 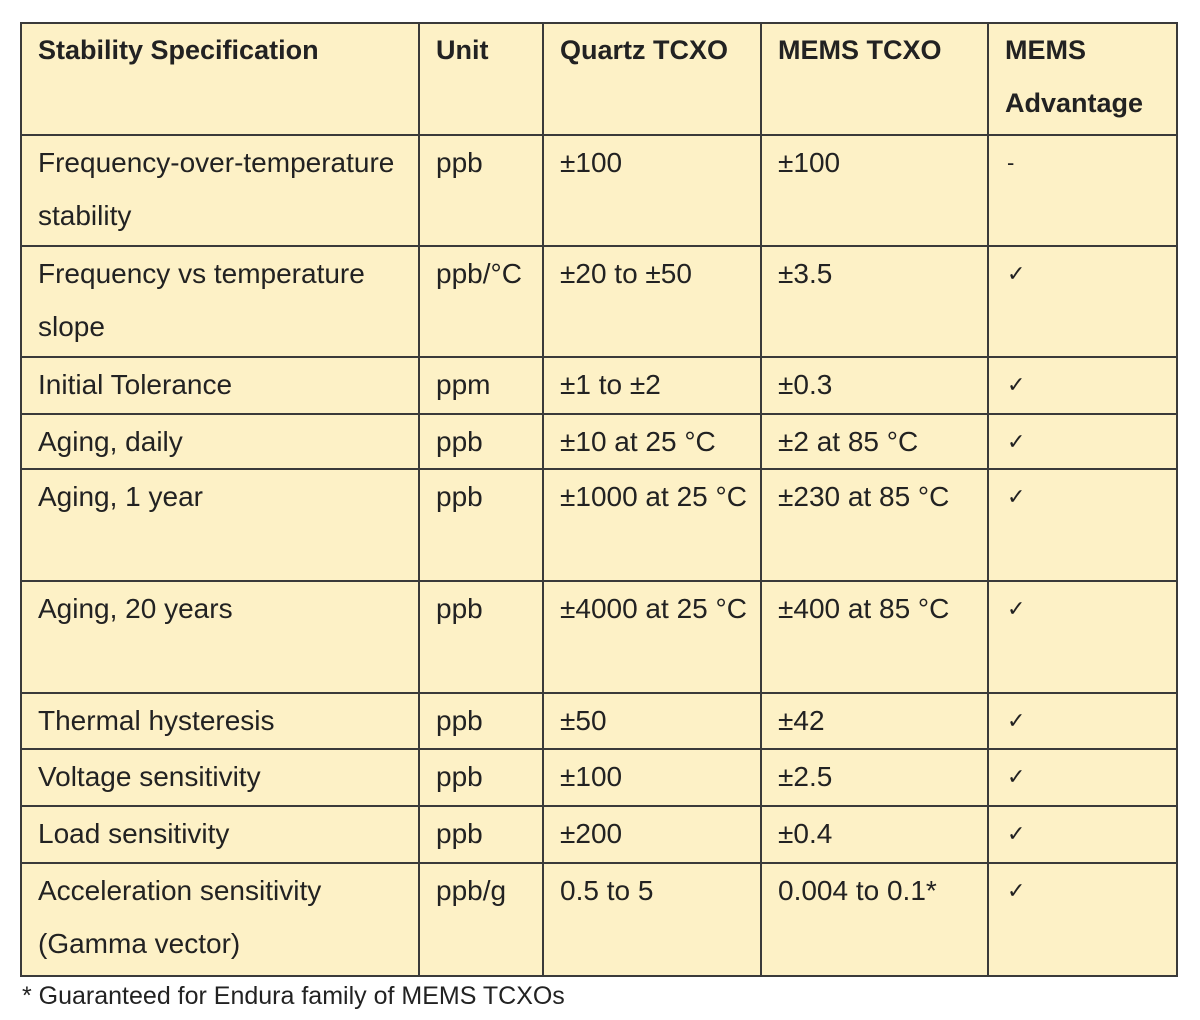 I want to click on header-cell: MEMS Advantage, so click(x=1082, y=79).